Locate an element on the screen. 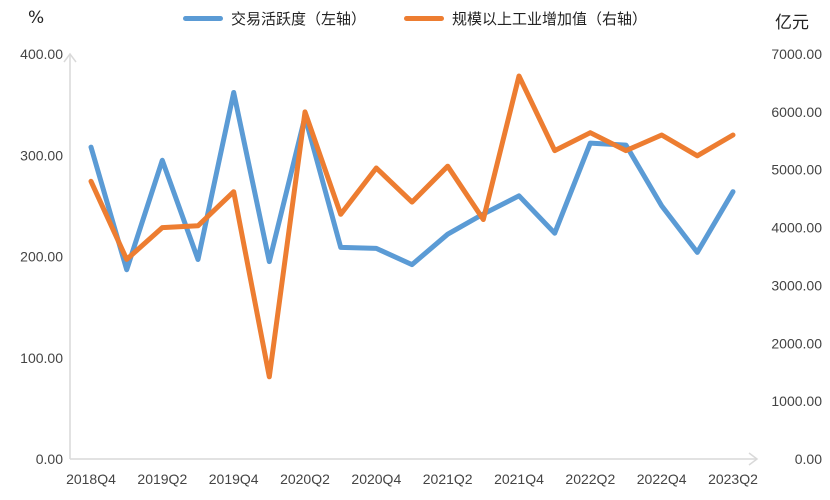 This screenshot has width=830, height=500. left-tick-label: 0.00 is located at coordinates (49, 459).